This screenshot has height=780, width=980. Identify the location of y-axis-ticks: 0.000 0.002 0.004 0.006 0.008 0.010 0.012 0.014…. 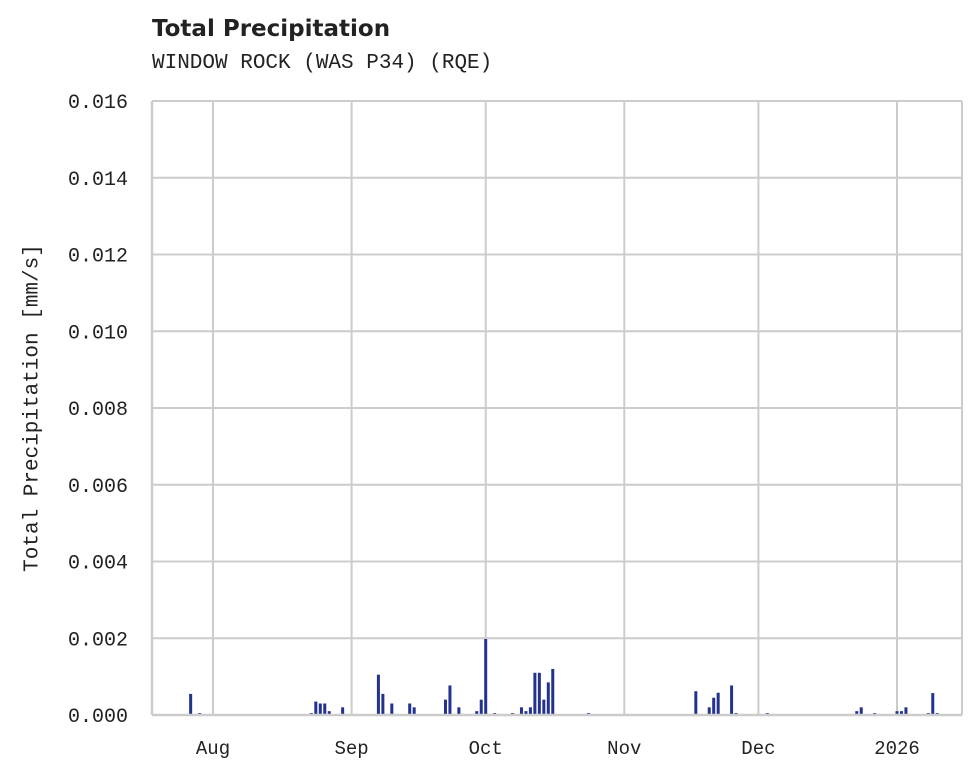
(98, 410).